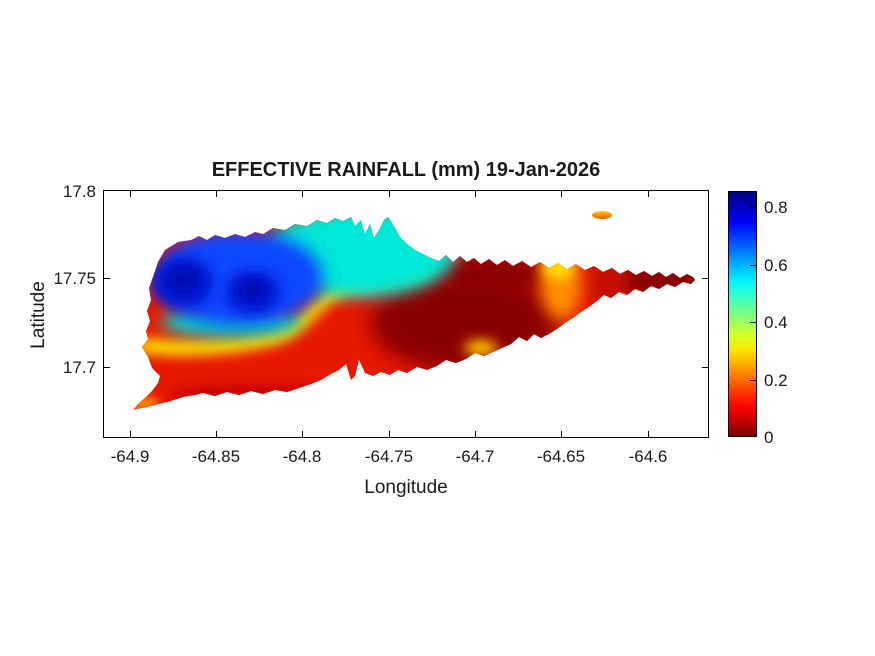 The width and height of the screenshot is (875, 656). Describe the element at coordinates (406, 170) in the screenshot. I see `chart-title: EFFECTIVE RAINFALL (mm) 19-Jan-2026` at that location.